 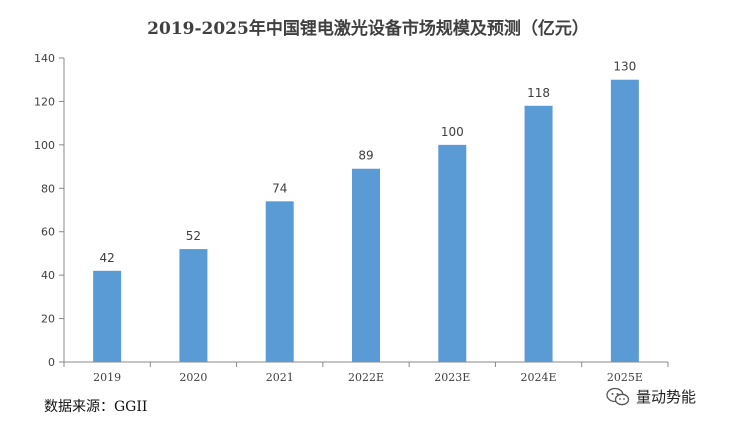 I want to click on x-tick-label: 2023E, so click(x=452, y=377).